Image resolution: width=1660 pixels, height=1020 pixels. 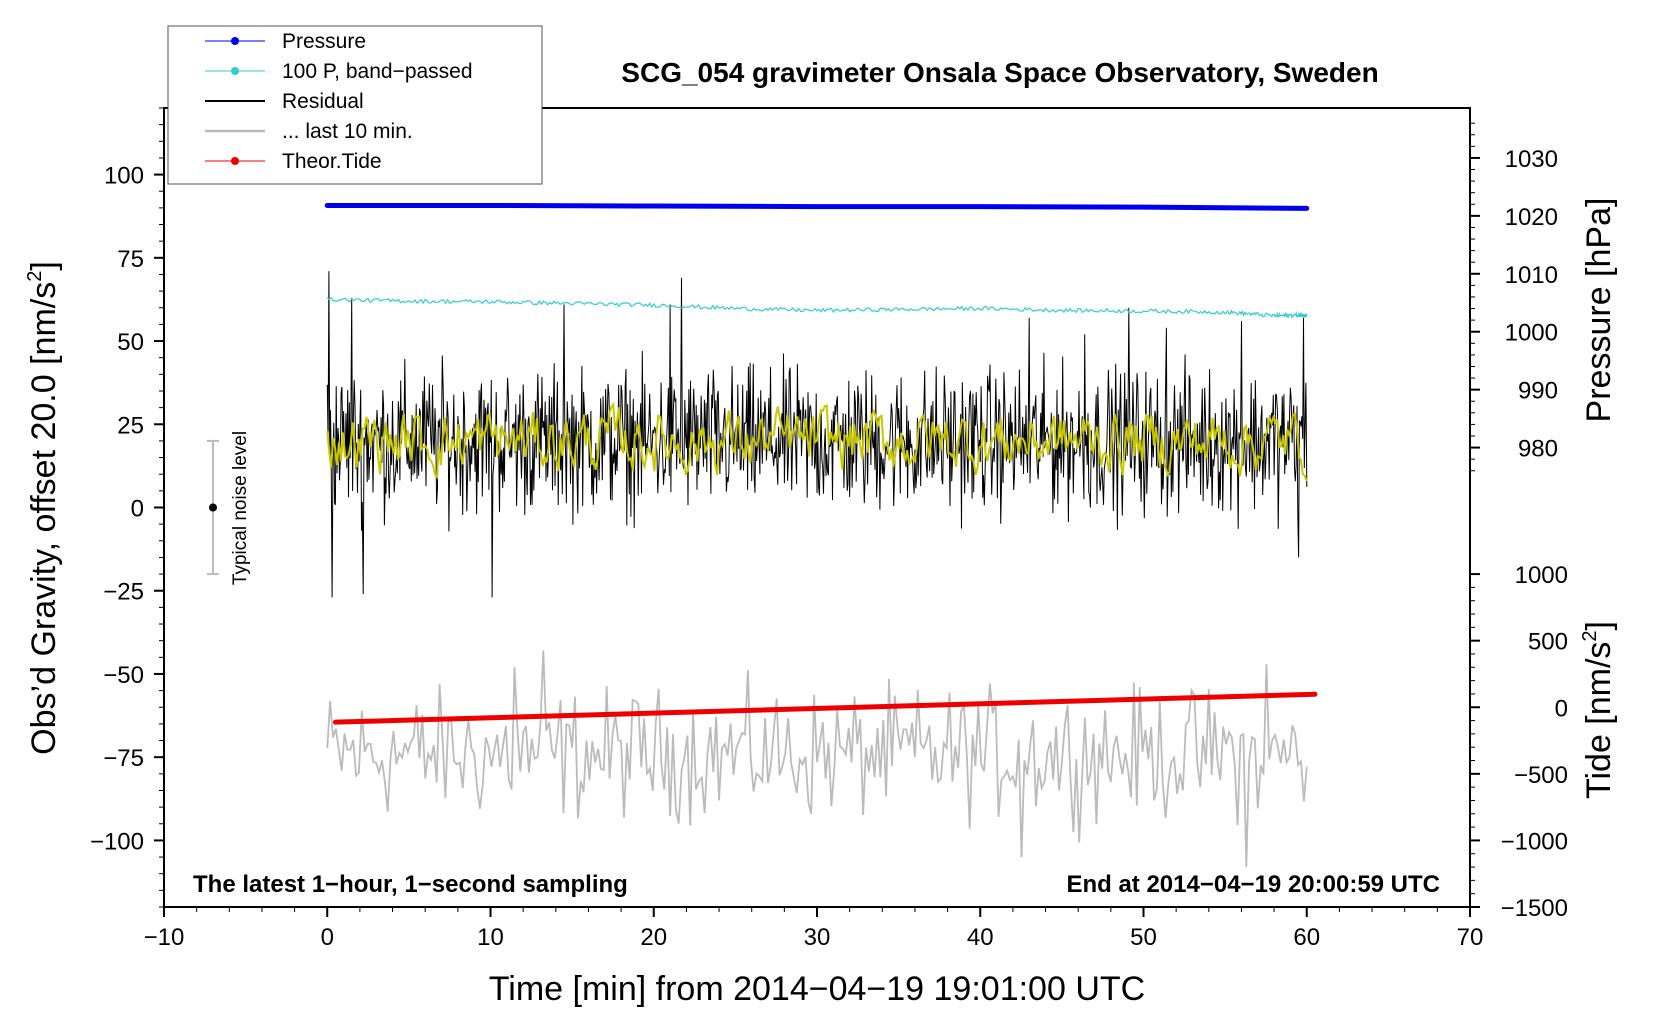 What do you see at coordinates (1599, 625) in the screenshot?
I see `y-axis-title-tide-end: ]` at bounding box center [1599, 625].